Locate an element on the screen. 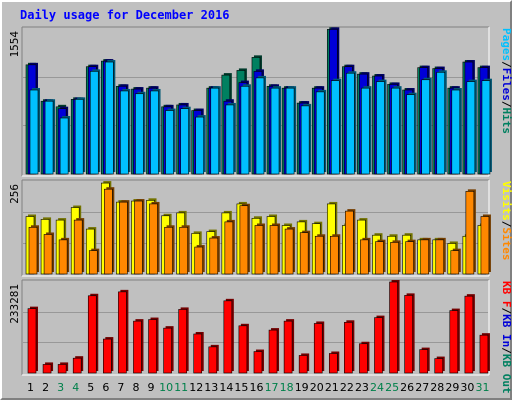 This screenshot has width=512, height=400. day-label-13: 13 is located at coordinates (211, 387).